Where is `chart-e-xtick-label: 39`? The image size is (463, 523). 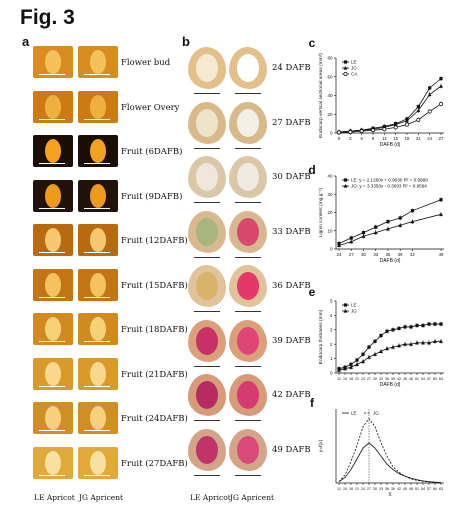 chart-e-xtick-label: 39 is located at coordinates (393, 379).